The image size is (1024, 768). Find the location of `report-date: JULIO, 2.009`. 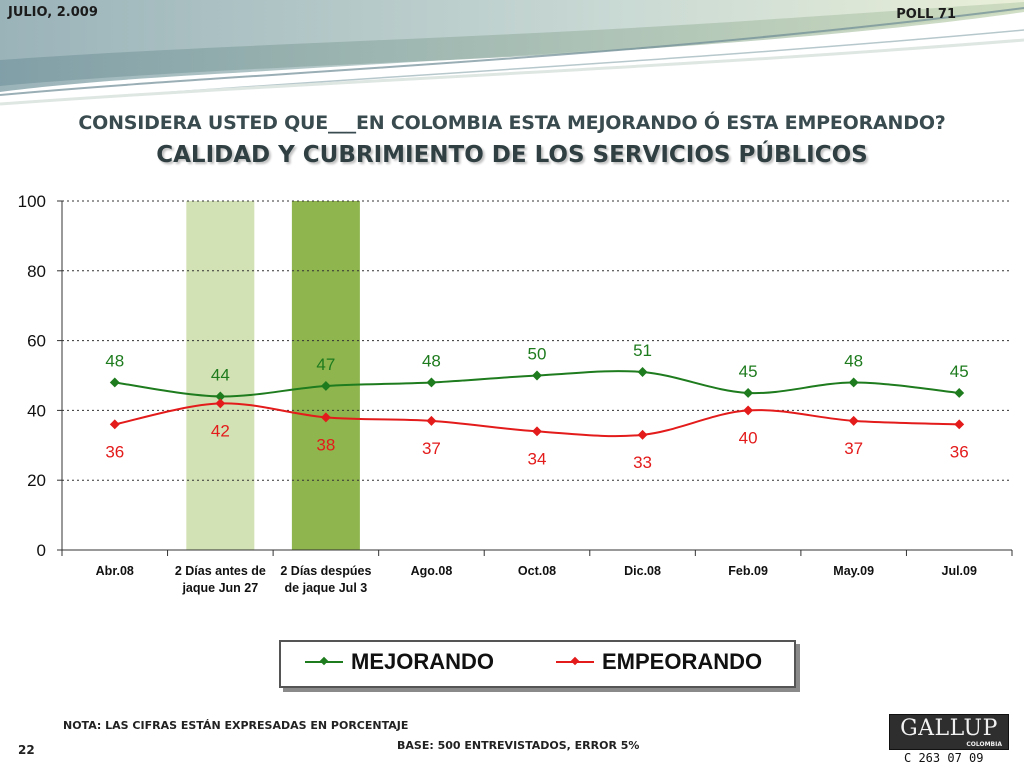

report-date: JULIO, 2.009 is located at coordinates (53, 12).